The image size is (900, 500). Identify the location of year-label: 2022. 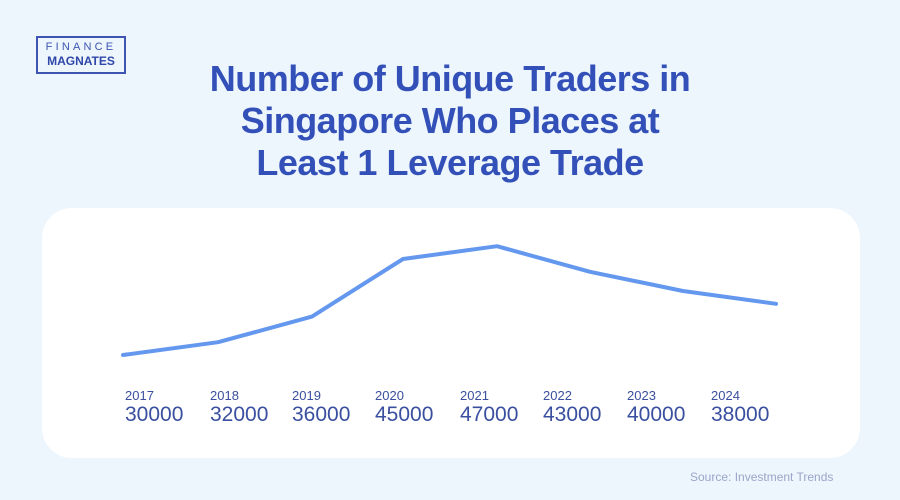
(557, 395).